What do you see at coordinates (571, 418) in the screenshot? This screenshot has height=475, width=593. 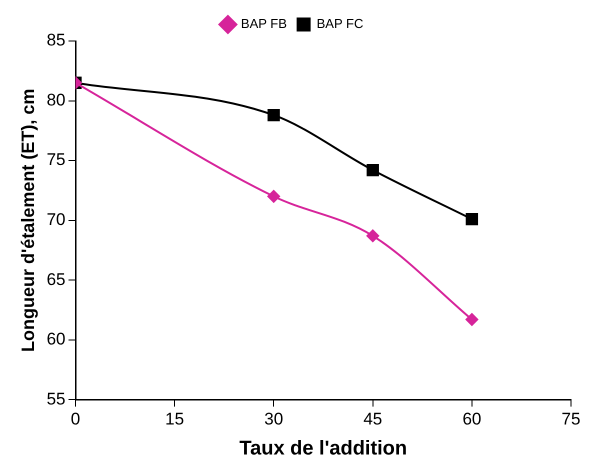 I see `x-tick-label: 75` at bounding box center [571, 418].